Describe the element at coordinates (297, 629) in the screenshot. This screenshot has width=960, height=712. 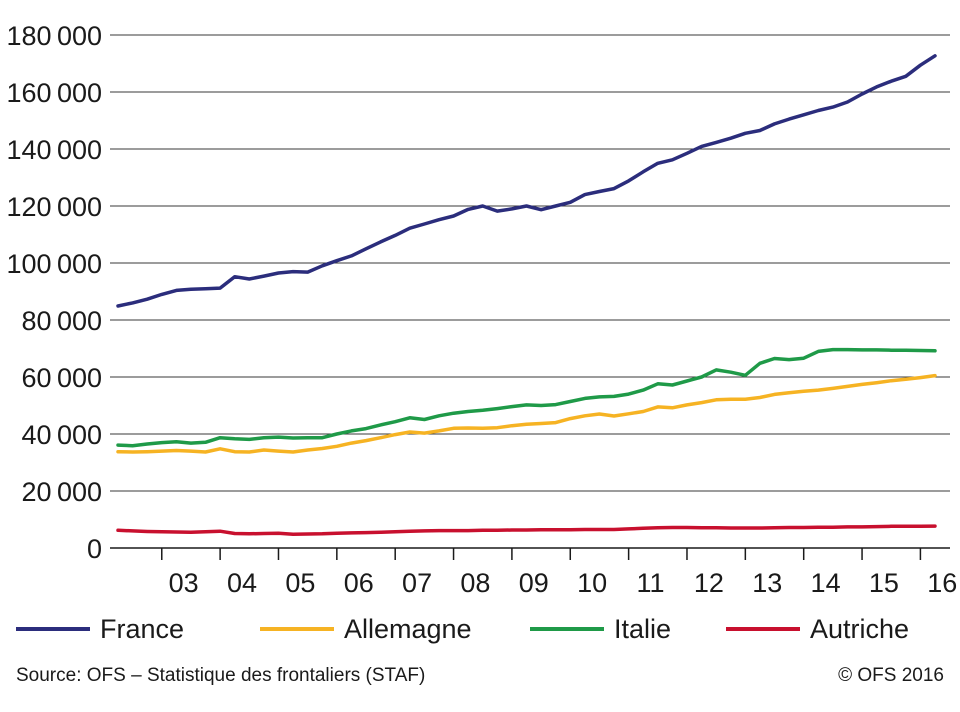
I see `legend-swatch-allemagne` at that location.